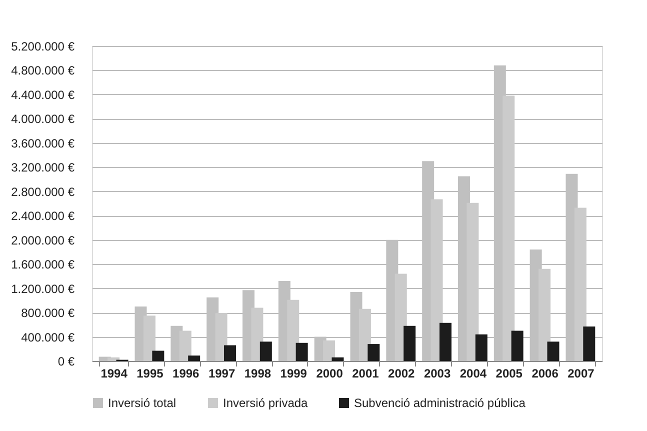  I want to click on x-tick-label: 1995, so click(150, 373).